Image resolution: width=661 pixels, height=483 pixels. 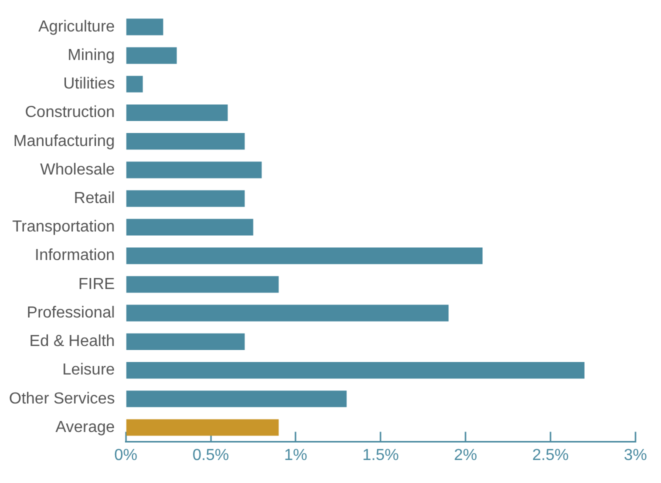 I want to click on x-tick-label: 2%, so click(x=466, y=455).